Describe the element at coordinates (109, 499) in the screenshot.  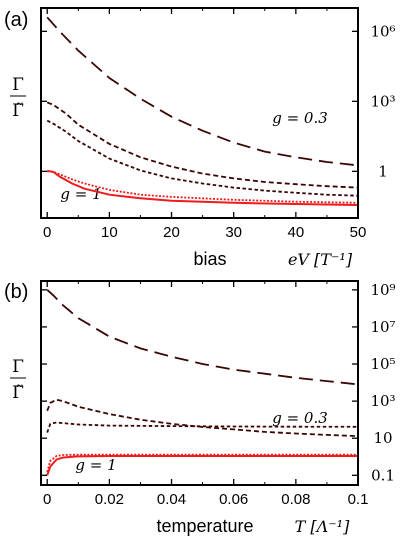
I see `panel-b-x-tick-label: 0.02` at that location.